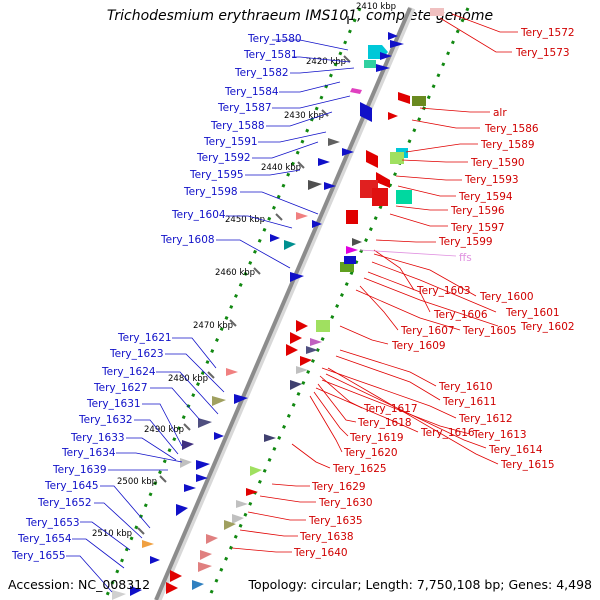 Image resolution: width=600 pixels, height=600 pixels. Describe the element at coordinates (443, 291) in the screenshot. I see `gene-label: Tery_1603` at that location.